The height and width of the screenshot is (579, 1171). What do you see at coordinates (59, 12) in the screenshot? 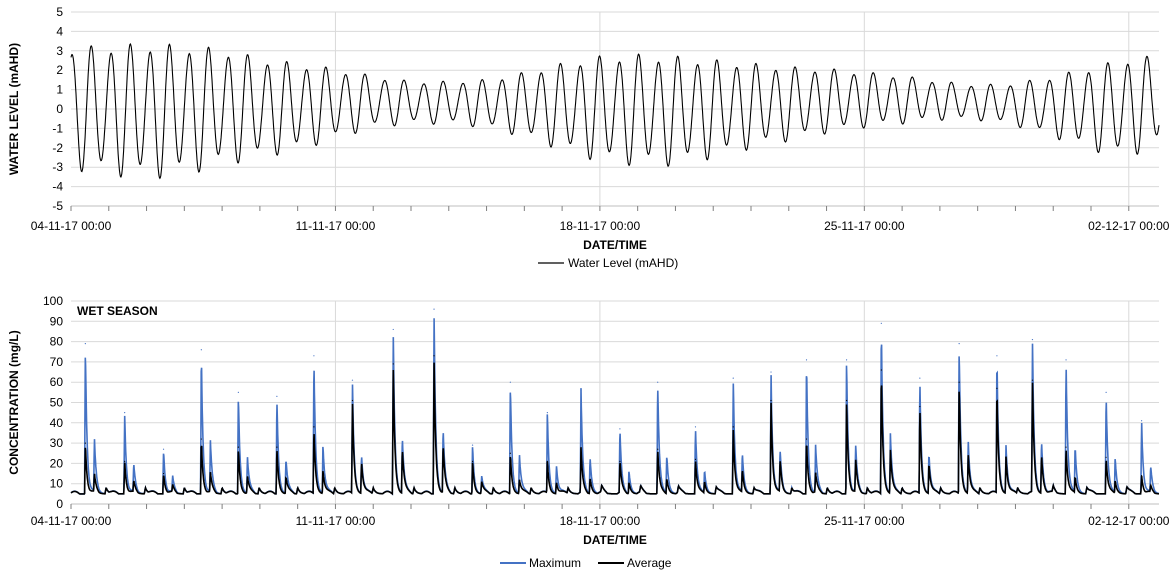
I see `y-tick-label: 5` at bounding box center [59, 12].